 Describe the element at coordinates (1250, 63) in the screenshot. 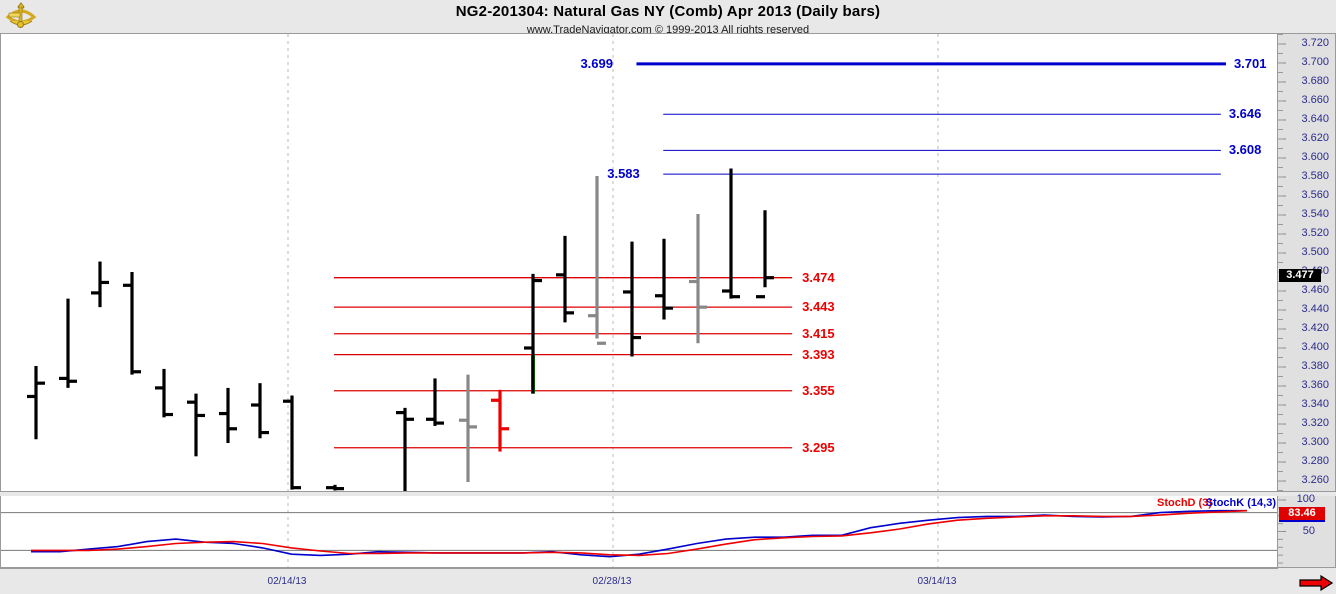

I see `resistance-label-right-0: 3.701` at that location.